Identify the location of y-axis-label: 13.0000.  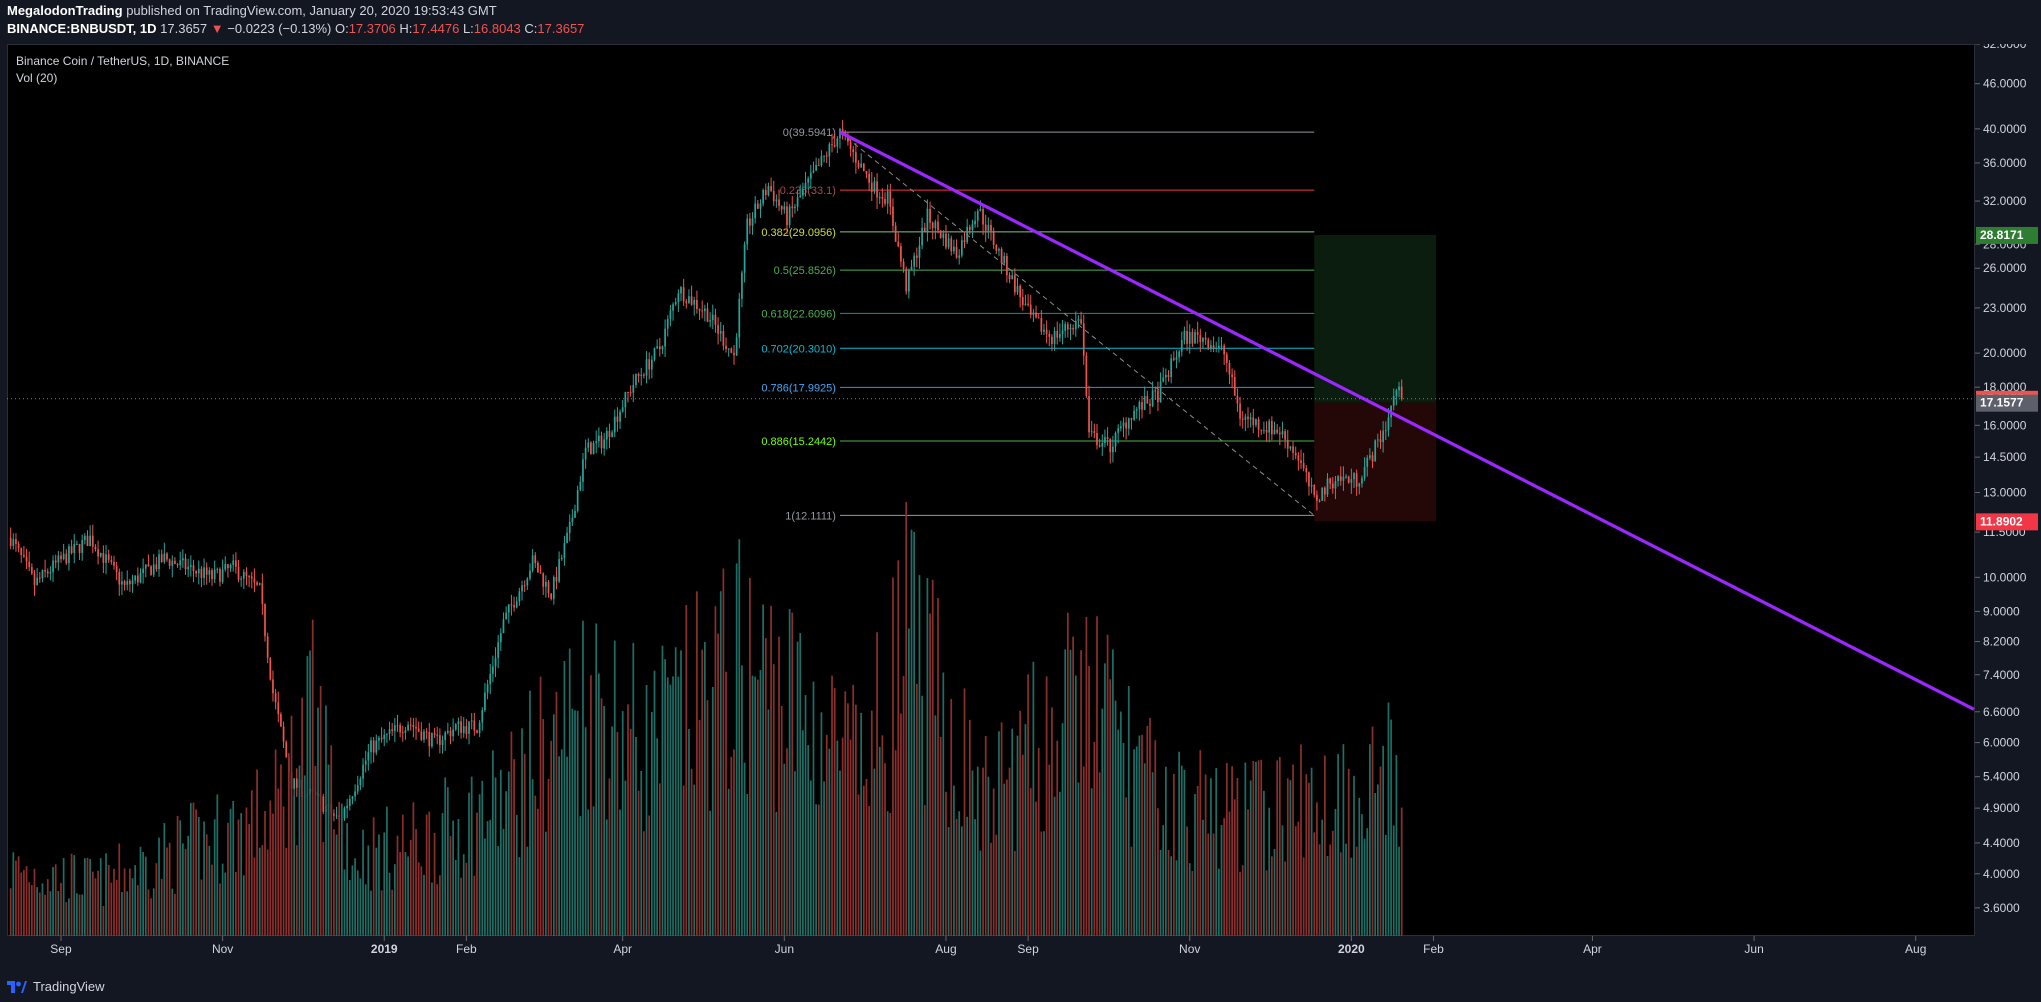
(2005, 492).